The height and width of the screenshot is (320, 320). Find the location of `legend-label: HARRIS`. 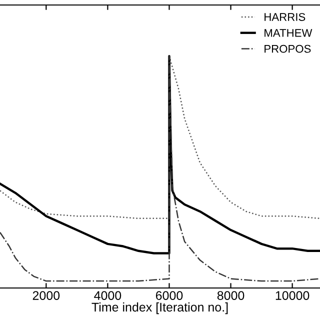

legend-label: HARRIS is located at coordinates (285, 17).